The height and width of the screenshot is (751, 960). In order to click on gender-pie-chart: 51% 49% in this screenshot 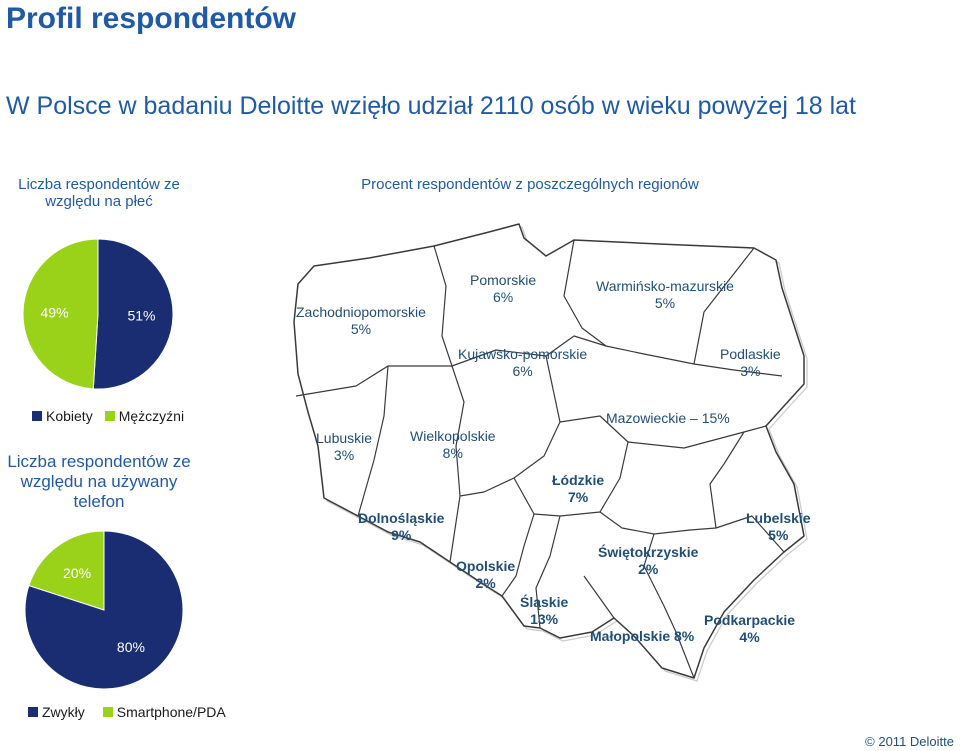, I will do `click(98, 314)`.